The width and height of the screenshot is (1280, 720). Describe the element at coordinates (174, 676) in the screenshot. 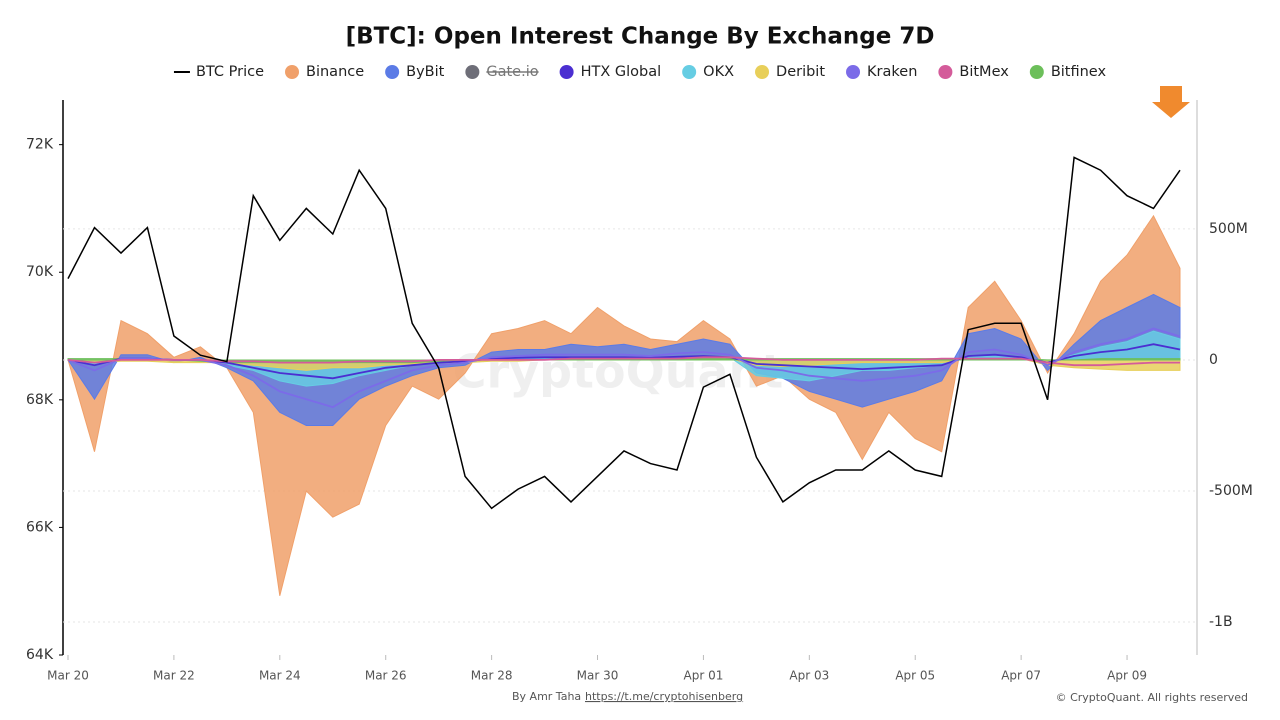

I see `x-tick-label: Mar 22` at that location.